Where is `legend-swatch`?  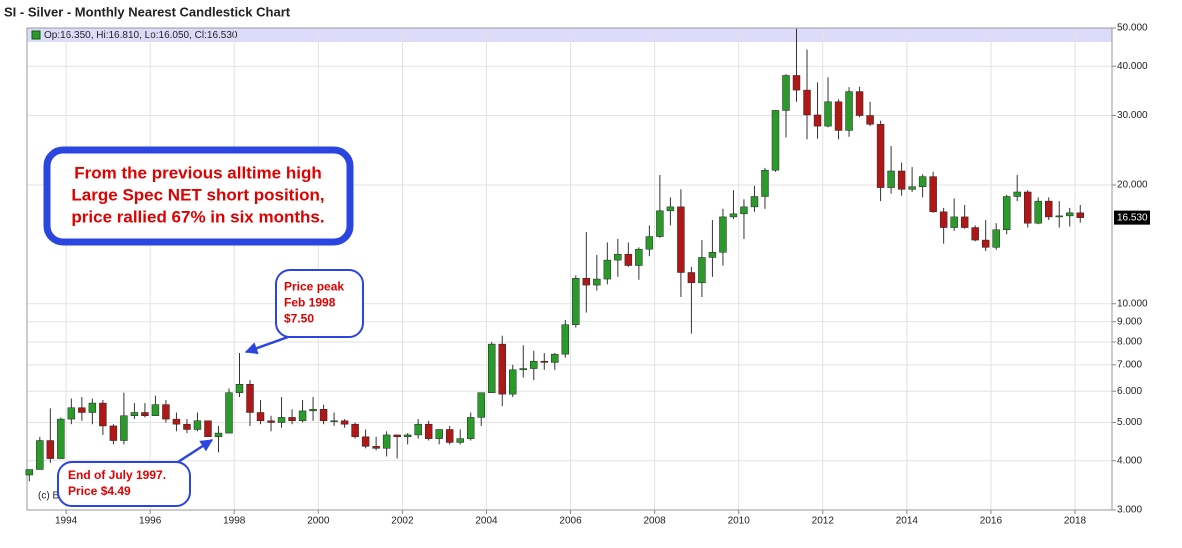
legend-swatch is located at coordinates (36, 35).